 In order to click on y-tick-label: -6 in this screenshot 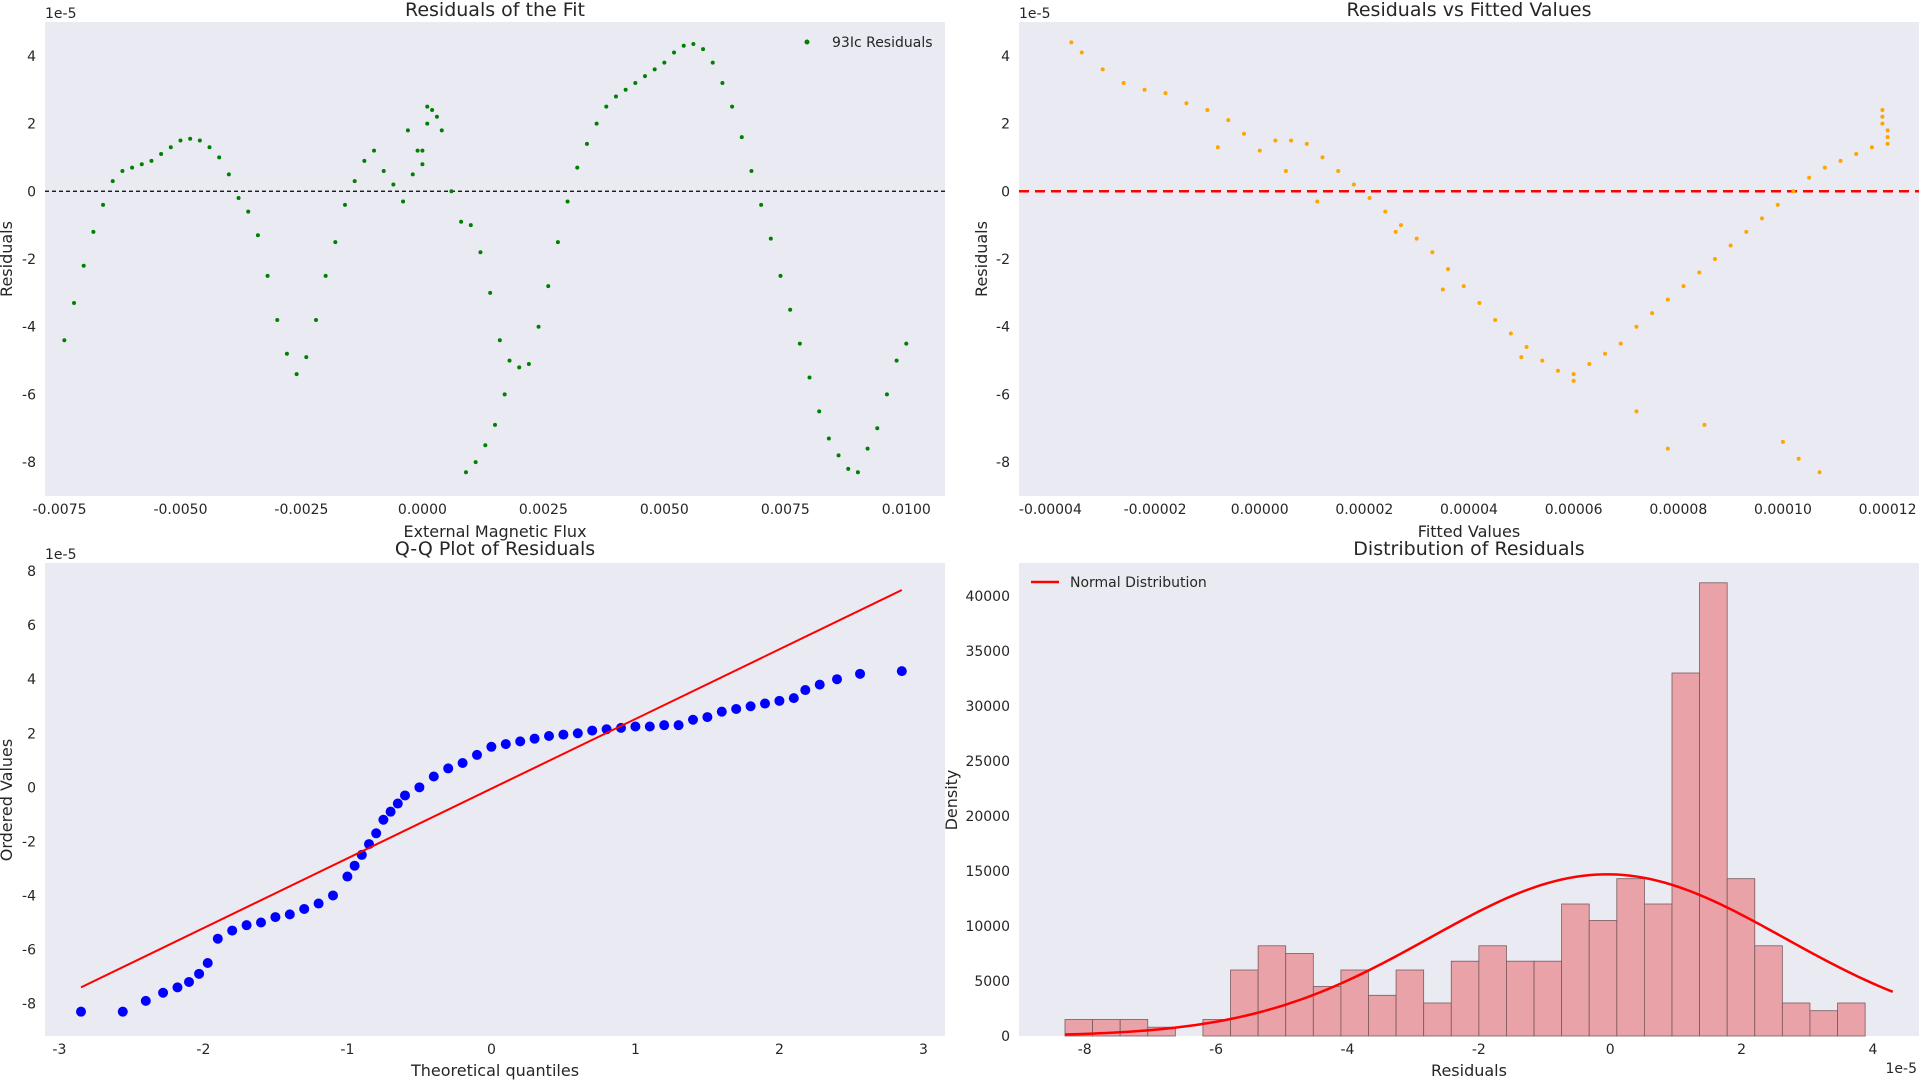, I will do `click(29, 395)`.